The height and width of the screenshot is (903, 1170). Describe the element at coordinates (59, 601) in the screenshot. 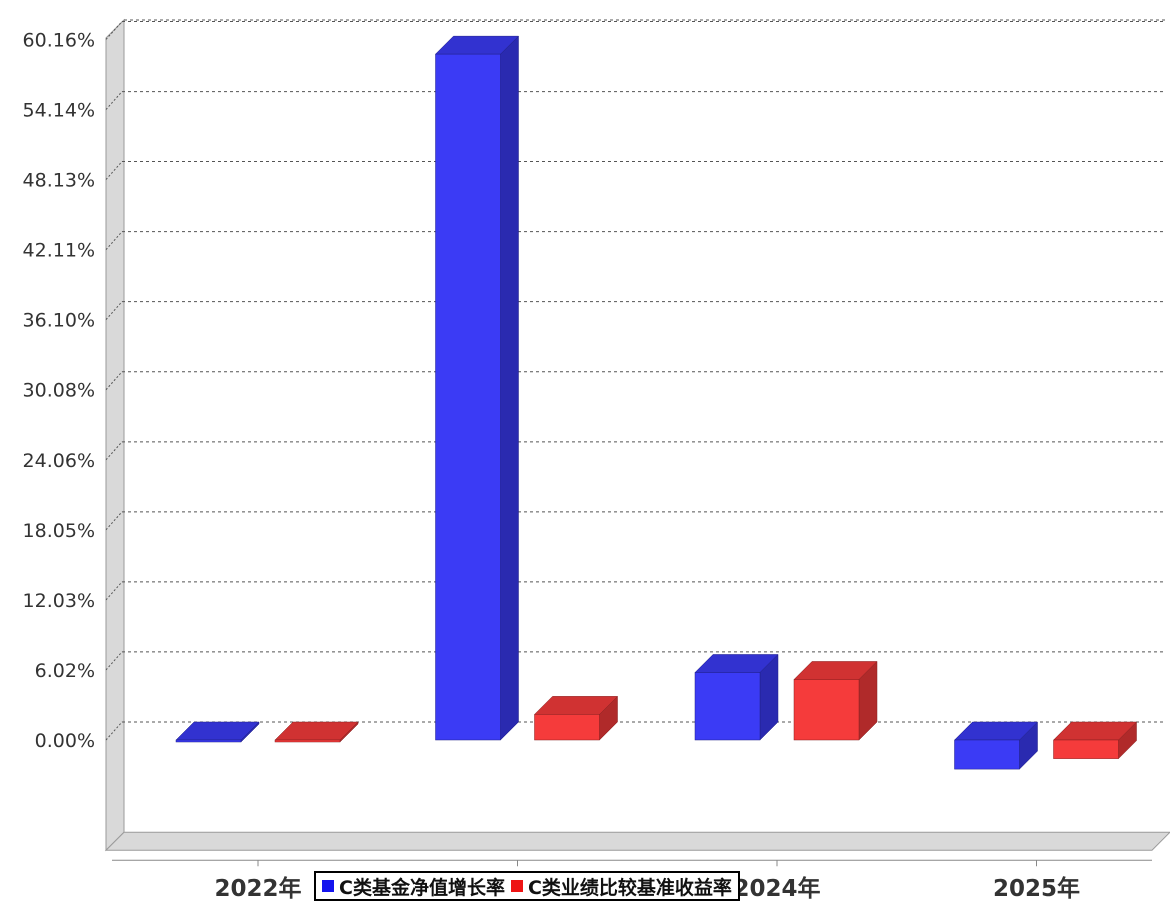

I see `y-tick-label: 12.03%` at that location.